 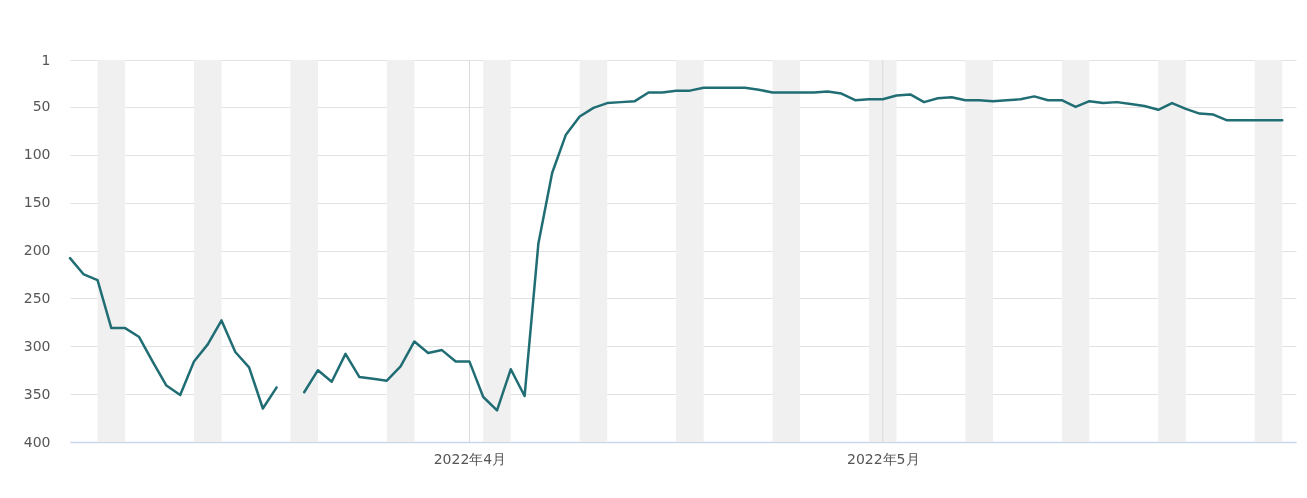 I want to click on y-tick-label: 1, so click(x=46, y=59).